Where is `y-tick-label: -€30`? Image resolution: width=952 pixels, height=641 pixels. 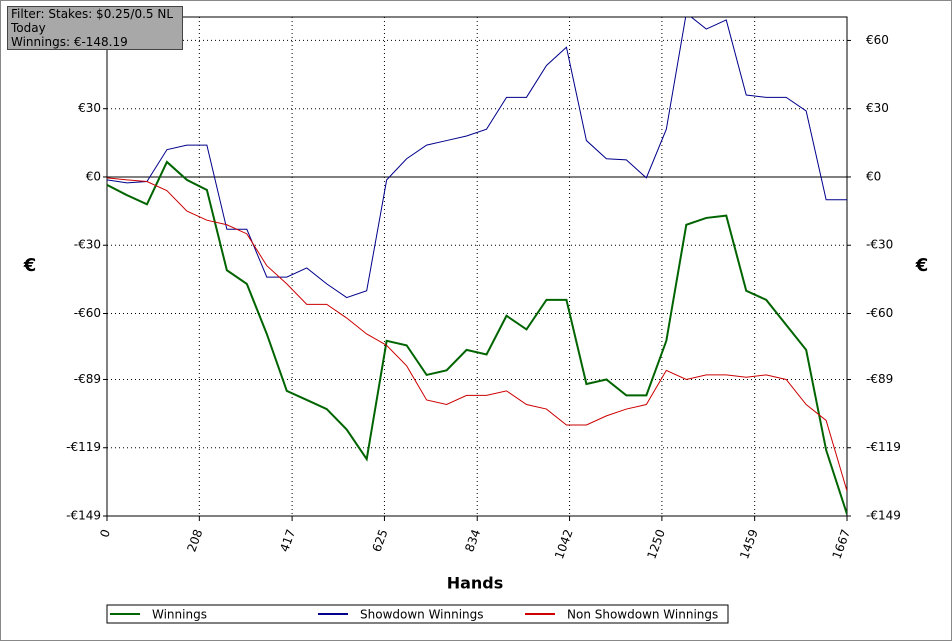 y-tick-label: -€30 is located at coordinates (87, 245).